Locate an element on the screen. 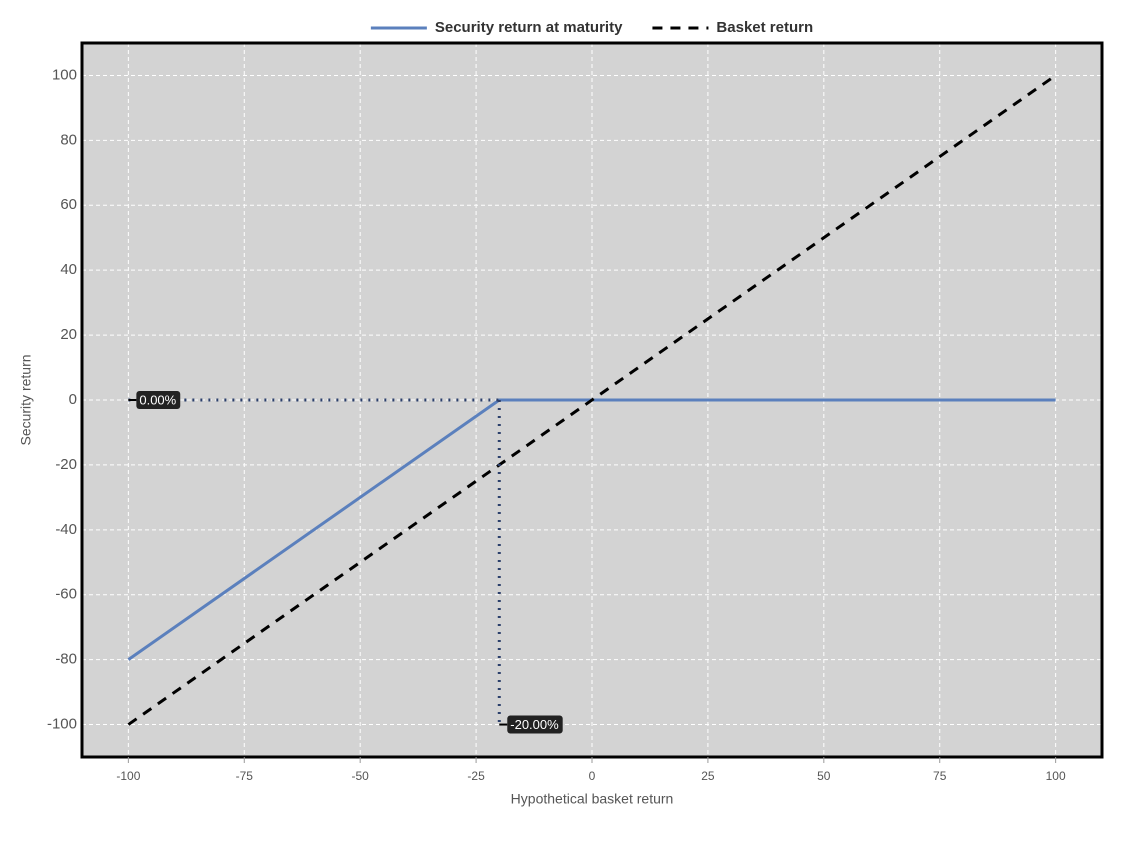 The width and height of the screenshot is (1125, 844). legend-label: Basket return is located at coordinates (764, 27).